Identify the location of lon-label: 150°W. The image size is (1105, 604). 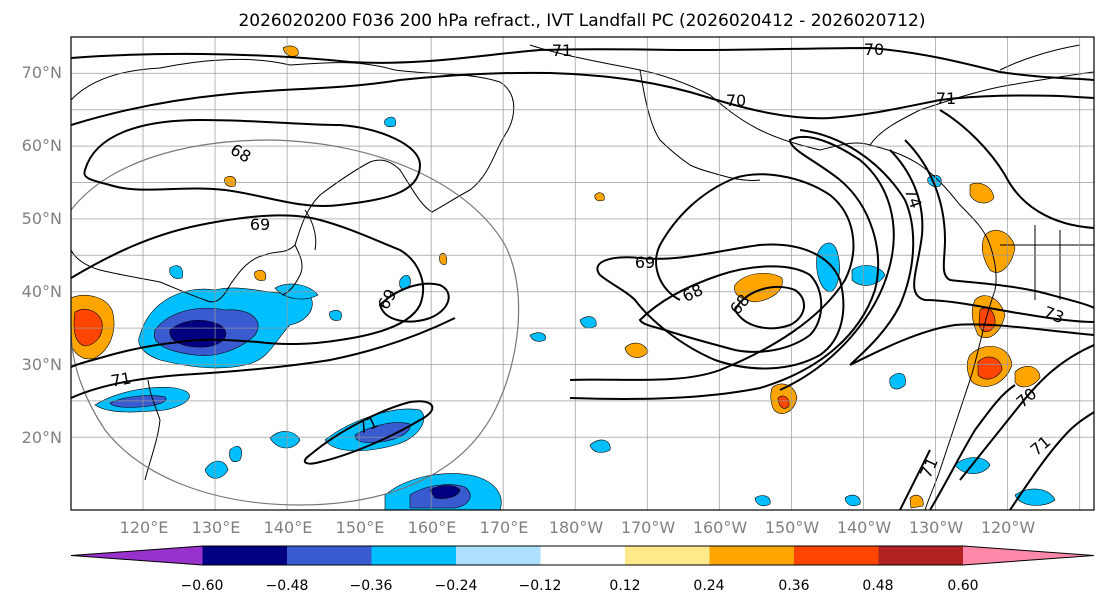
(792, 527).